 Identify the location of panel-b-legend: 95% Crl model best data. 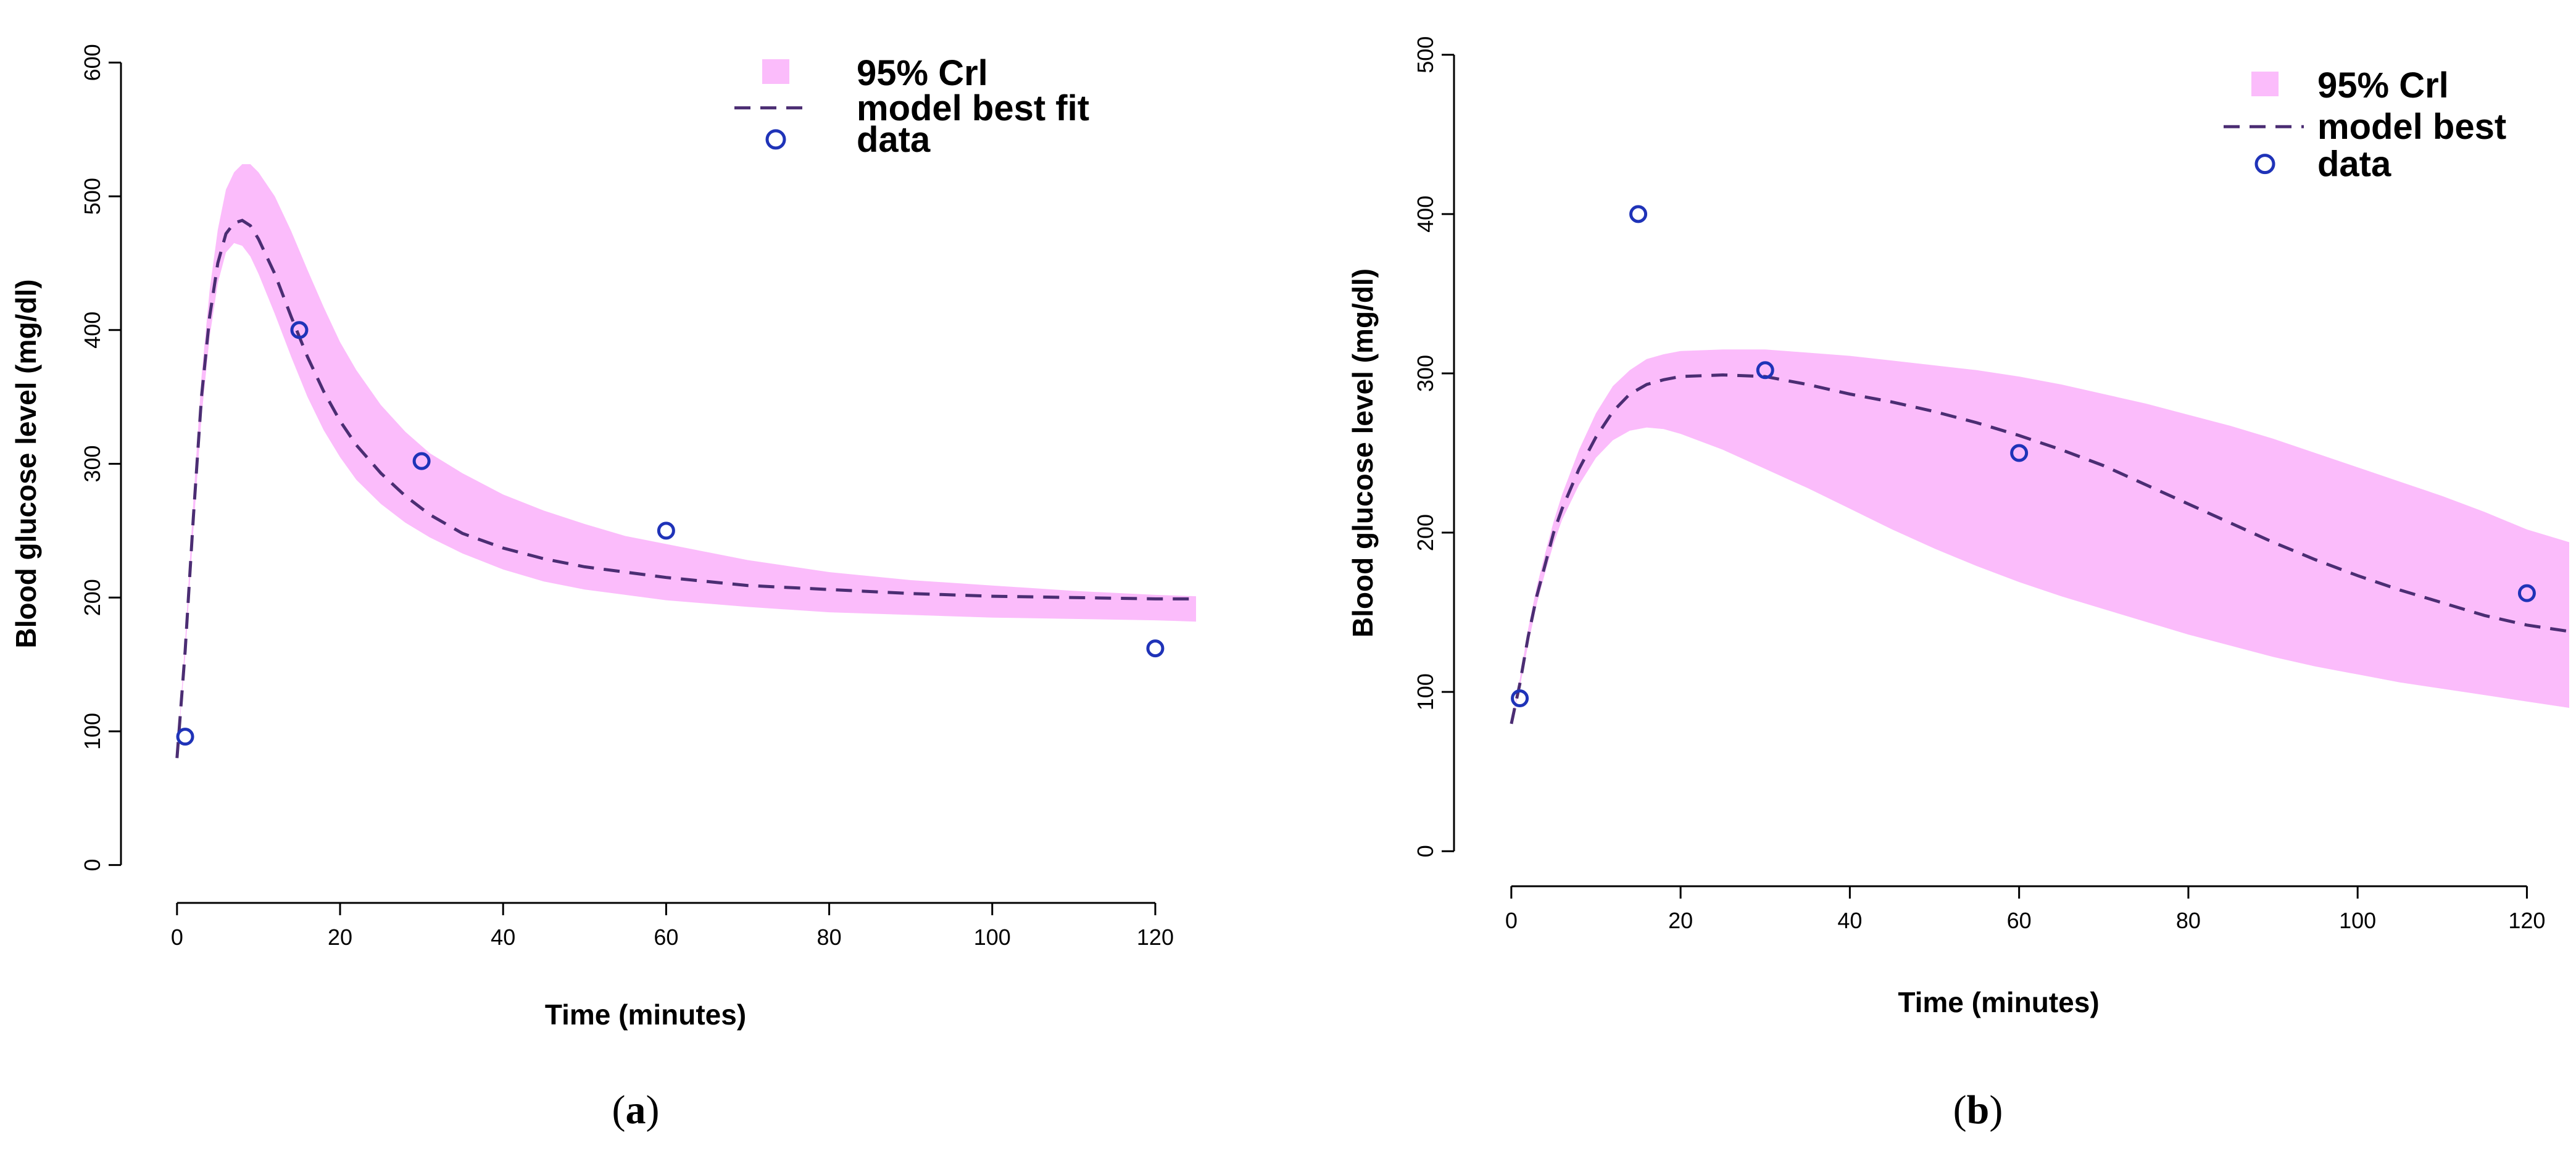
(2365, 125).